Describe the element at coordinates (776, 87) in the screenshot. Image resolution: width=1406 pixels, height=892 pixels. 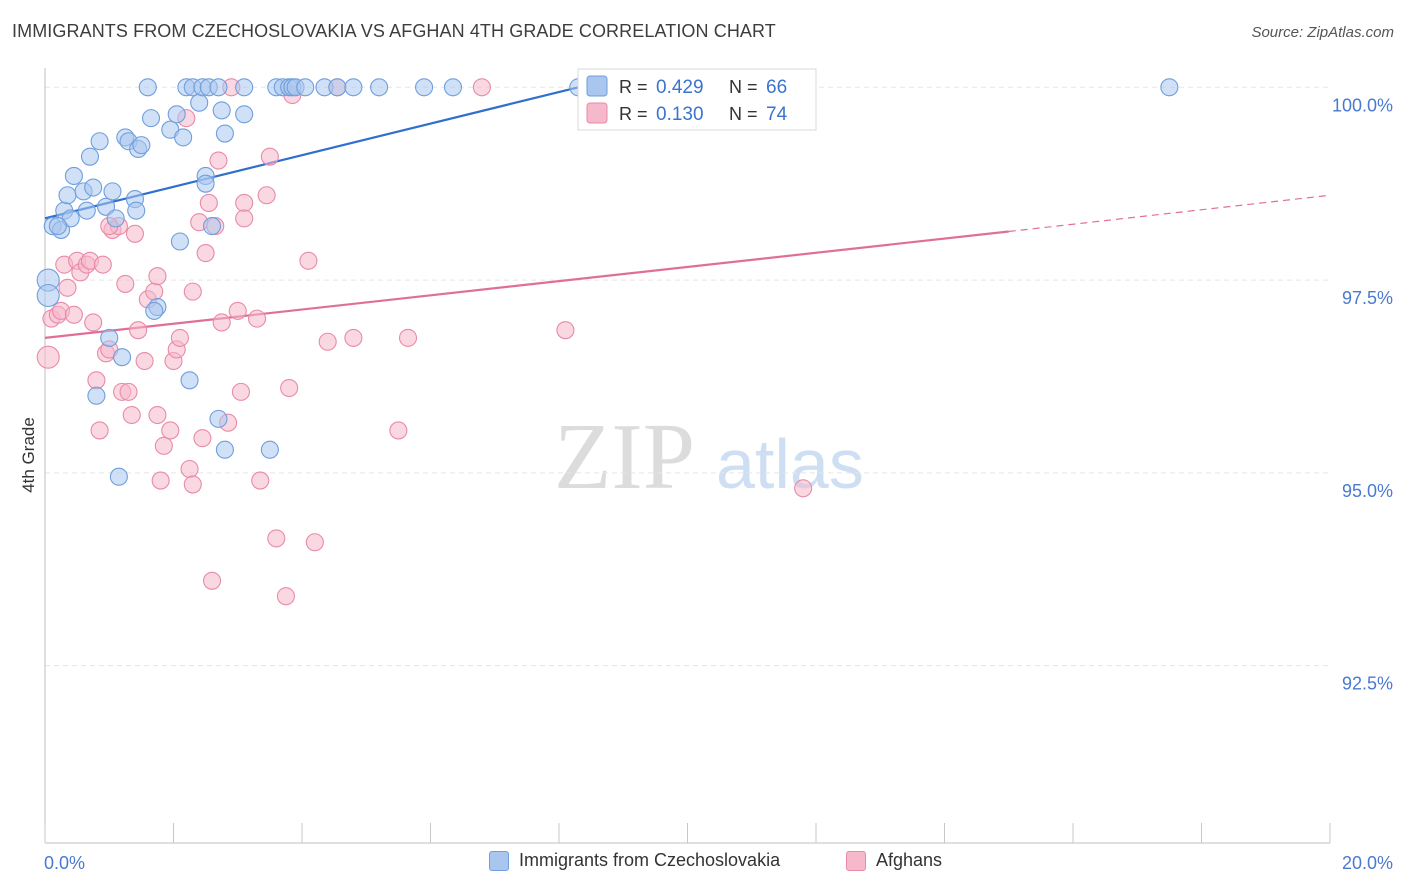
I see `legend-n-value-1: 66` at that location.